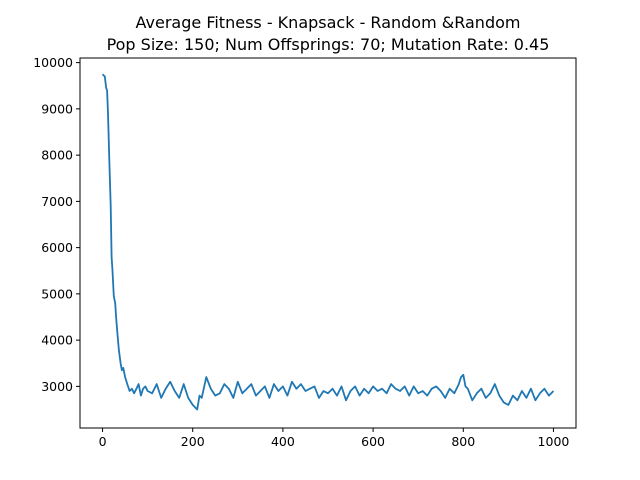  I want to click on x-tick-label: 600, so click(373, 441).